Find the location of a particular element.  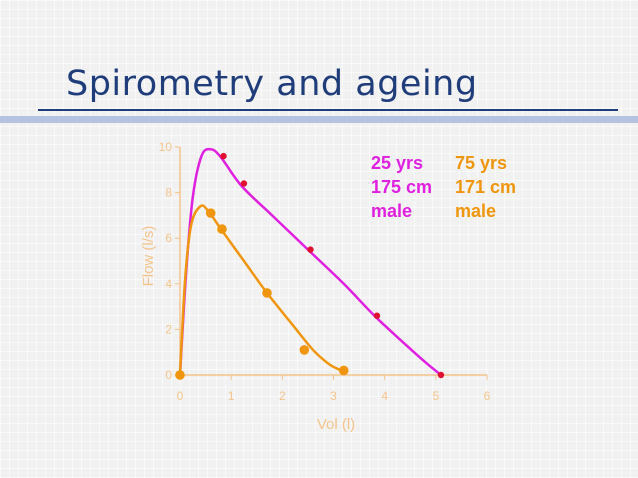

x-tick-label: 4 is located at coordinates (384, 396).